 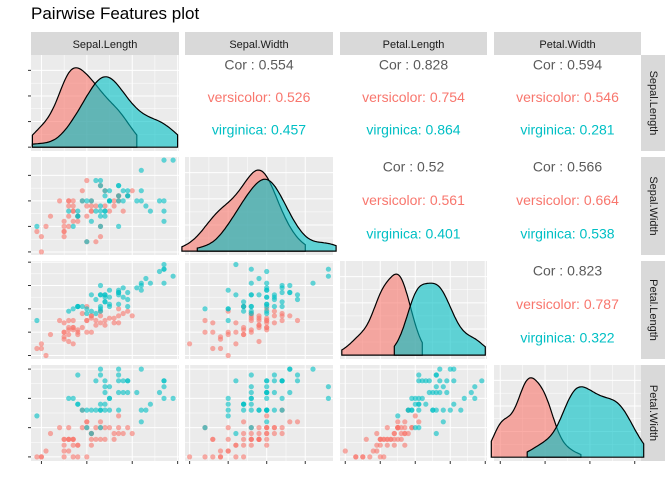 I want to click on virginica-correlation: virginica: 0.322, so click(x=567, y=337).